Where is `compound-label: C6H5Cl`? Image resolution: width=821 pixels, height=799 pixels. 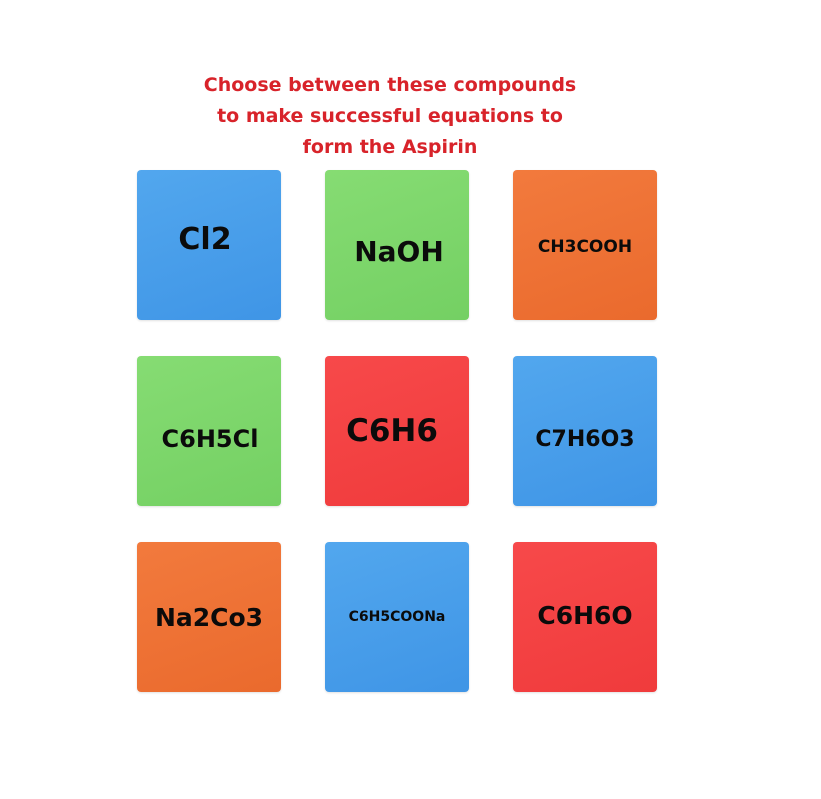
compound-label: C6H5Cl is located at coordinates (210, 439).